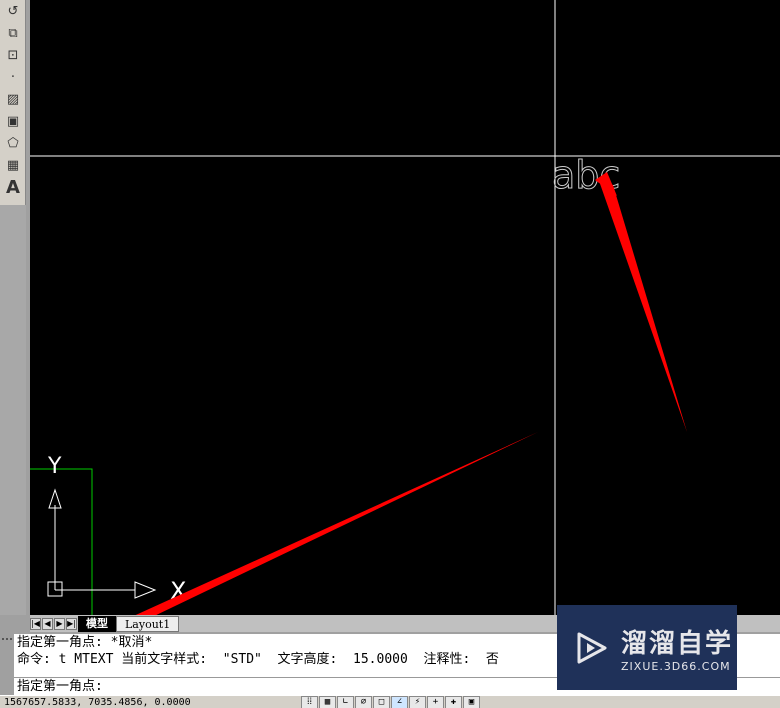 This screenshot has height=708, width=780. I want to click on grid-toggle: ▦, so click(327, 702).